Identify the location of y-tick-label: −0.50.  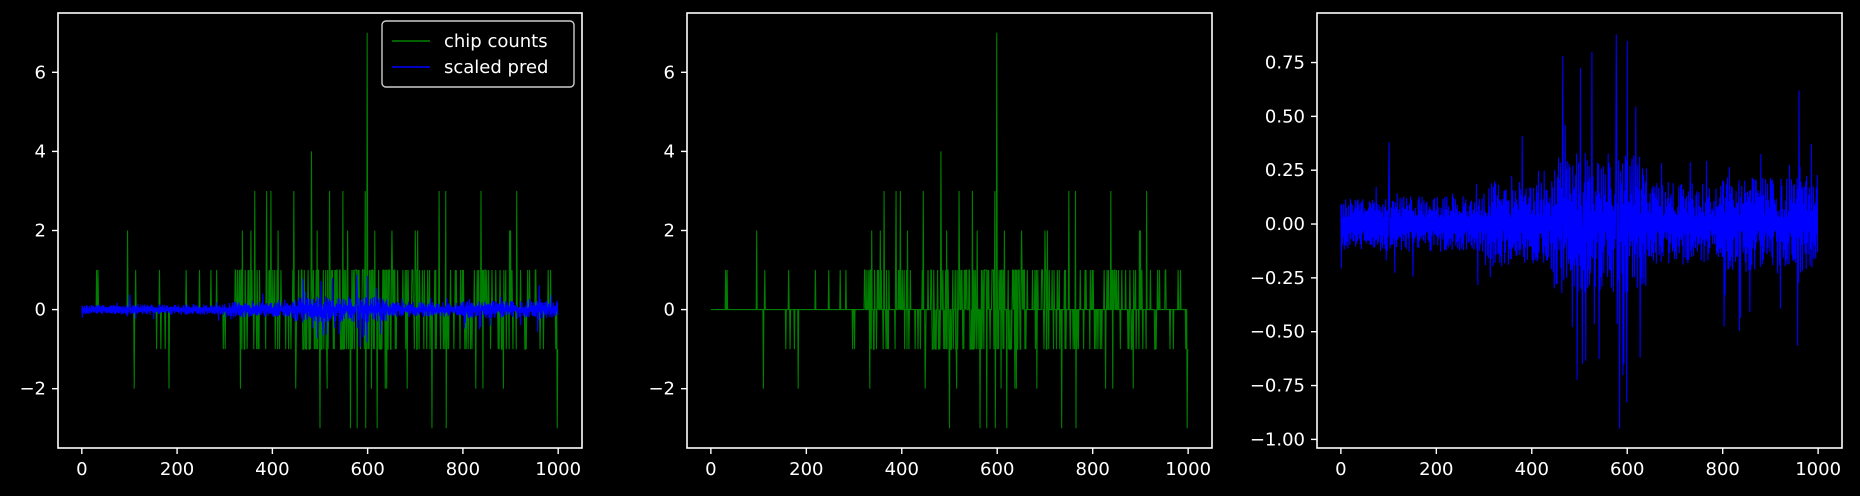
(1277, 332).